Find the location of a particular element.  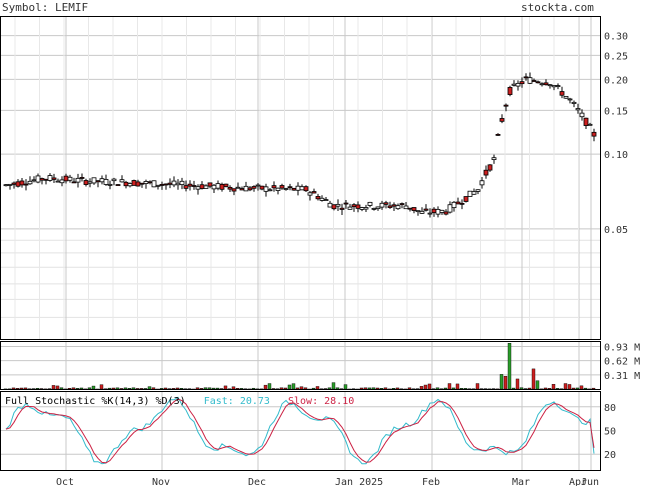

price-tick-label: 0.30 is located at coordinates (616, 37).